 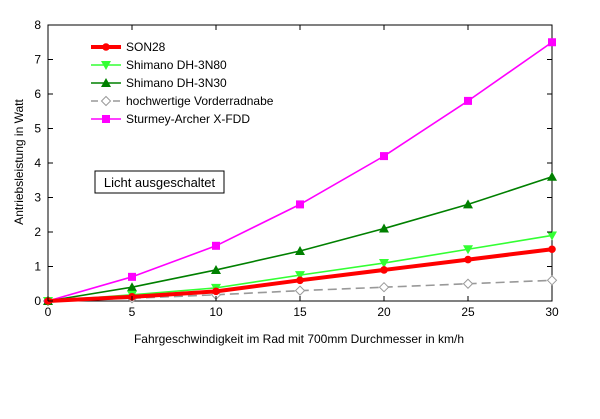 What do you see at coordinates (188, 119) in the screenshot?
I see `legend-label: Sturmey-Archer X-FDD` at bounding box center [188, 119].